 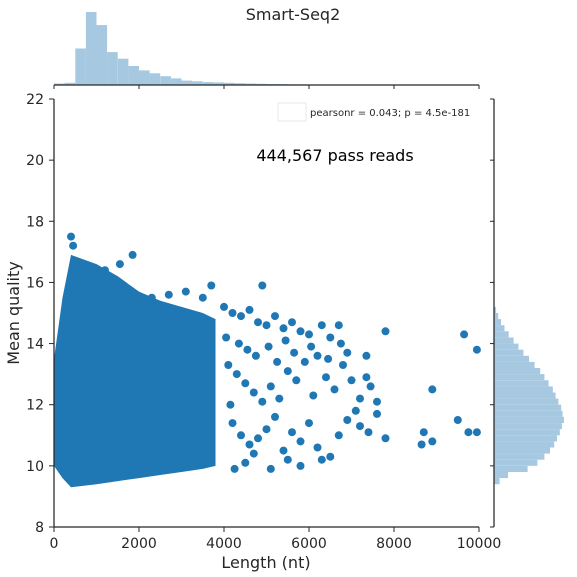 I want to click on legend-text: pearsonr = 0.043; p = 4.5e-181, so click(x=390, y=113).